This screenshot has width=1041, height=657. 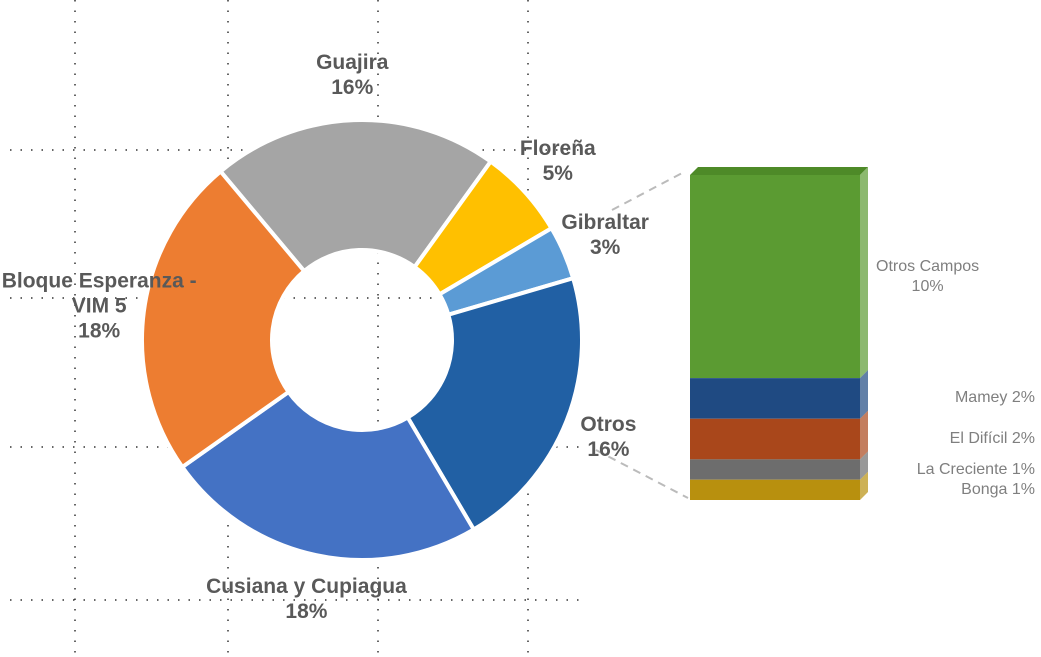 What do you see at coordinates (978, 439) in the screenshot?
I see `bar-name: El Difícil` at bounding box center [978, 439].